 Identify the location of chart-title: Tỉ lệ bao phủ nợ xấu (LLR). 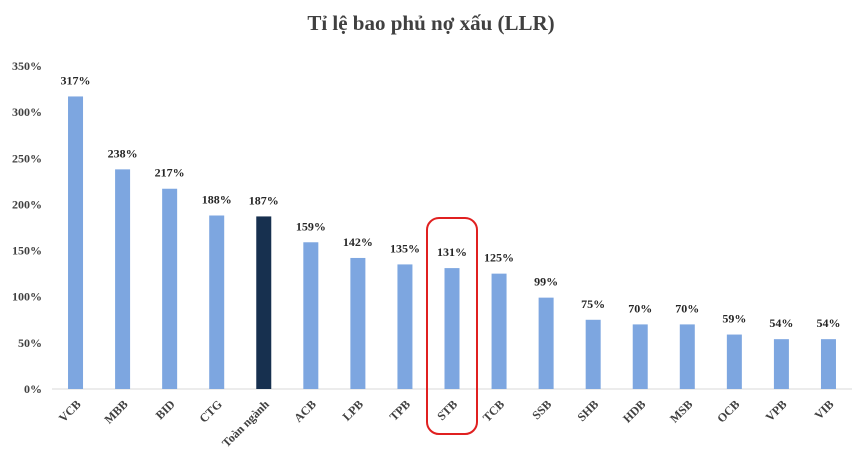
(430, 23).